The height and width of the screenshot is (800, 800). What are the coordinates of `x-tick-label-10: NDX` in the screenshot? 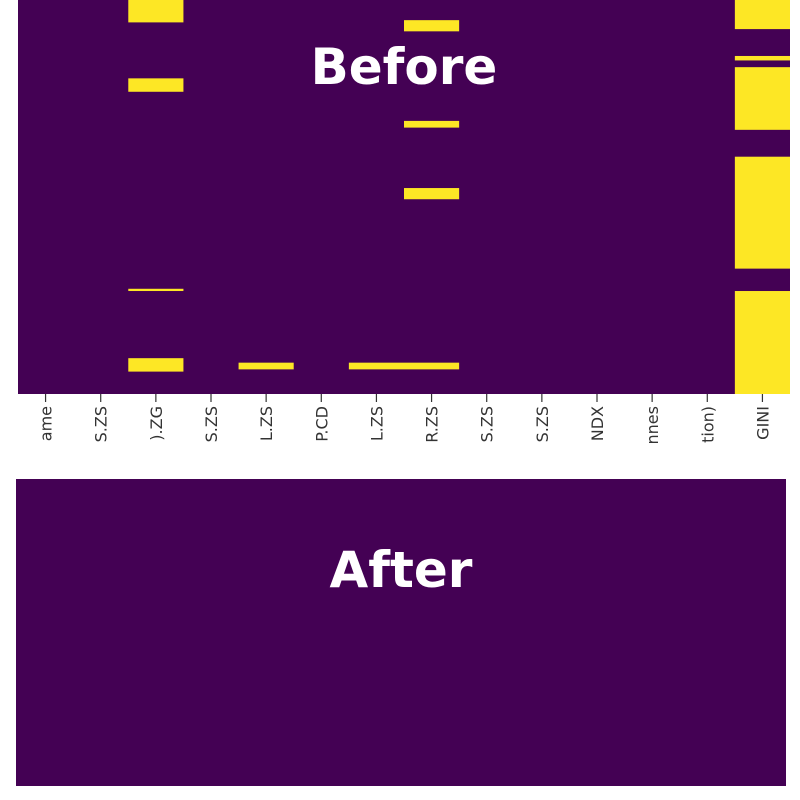 It's located at (597, 423).